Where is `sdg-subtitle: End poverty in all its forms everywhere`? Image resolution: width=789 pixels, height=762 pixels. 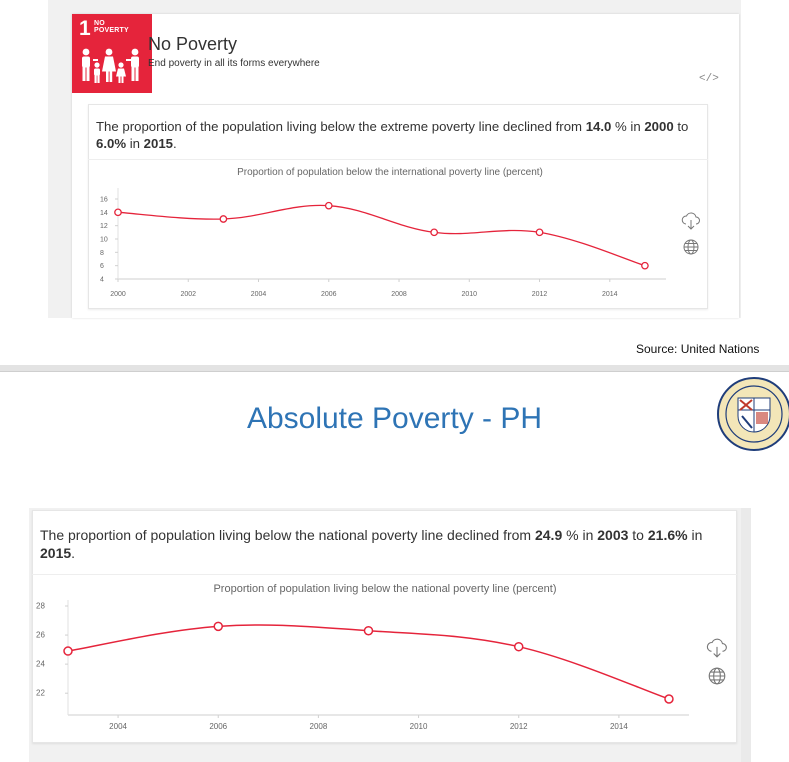
sdg-subtitle: End poverty in all its forms everywhere is located at coordinates (234, 63).